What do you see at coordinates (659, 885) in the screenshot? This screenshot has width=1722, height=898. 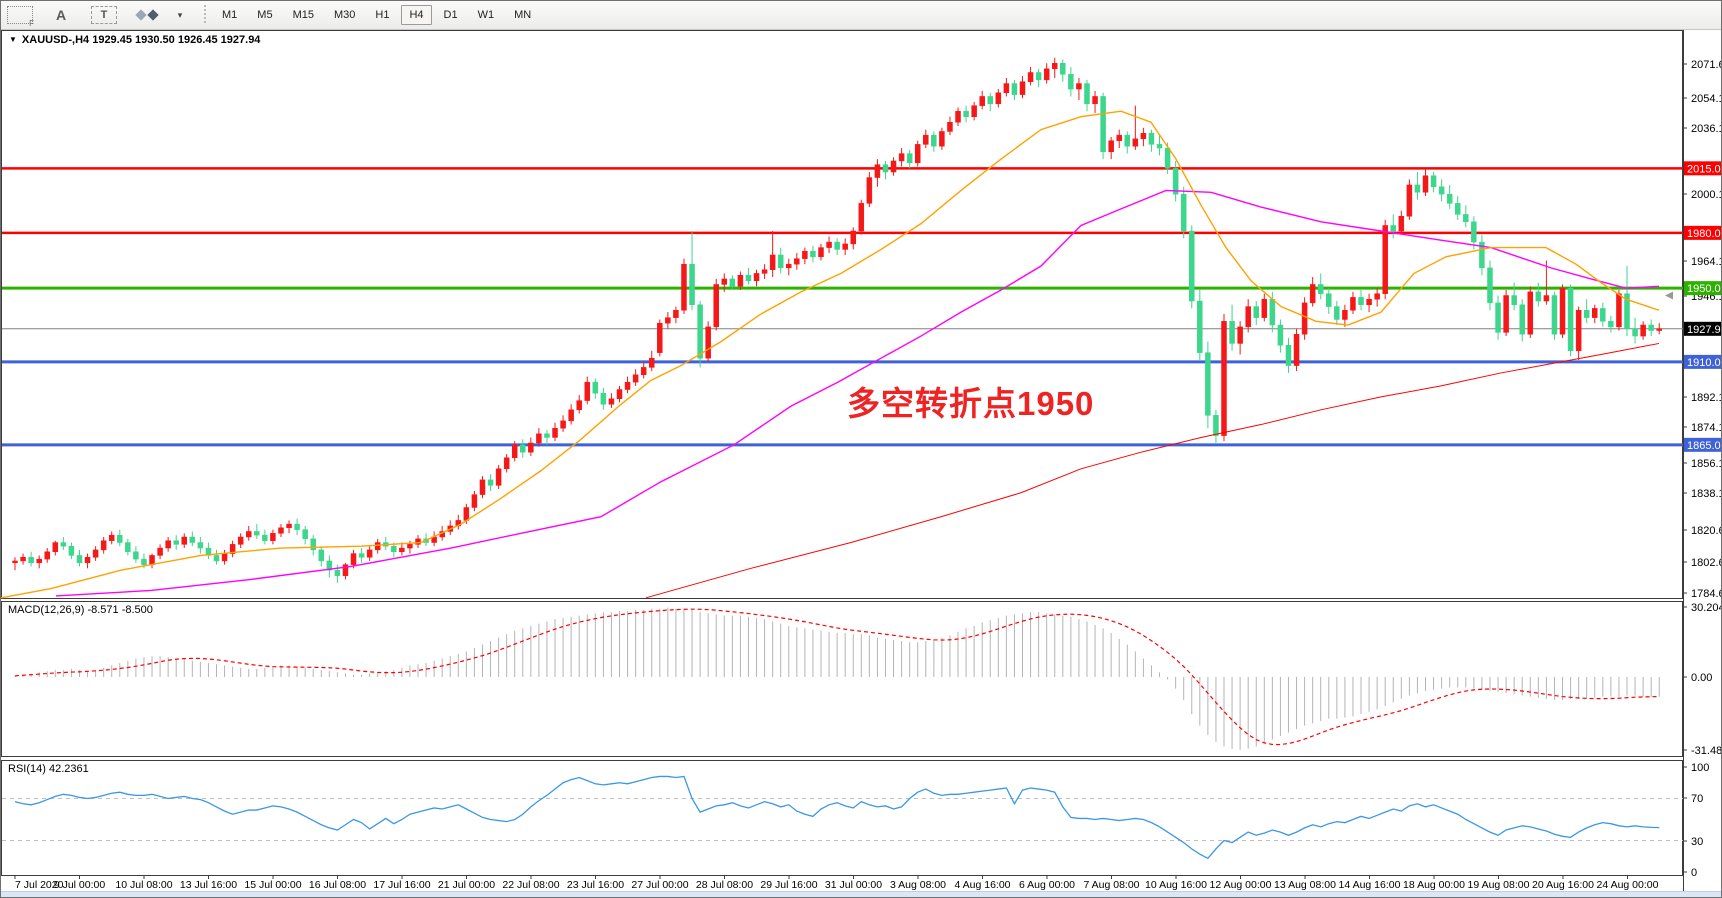 I see `svg-text: 27 Jul 00:00` at bounding box center [659, 885].